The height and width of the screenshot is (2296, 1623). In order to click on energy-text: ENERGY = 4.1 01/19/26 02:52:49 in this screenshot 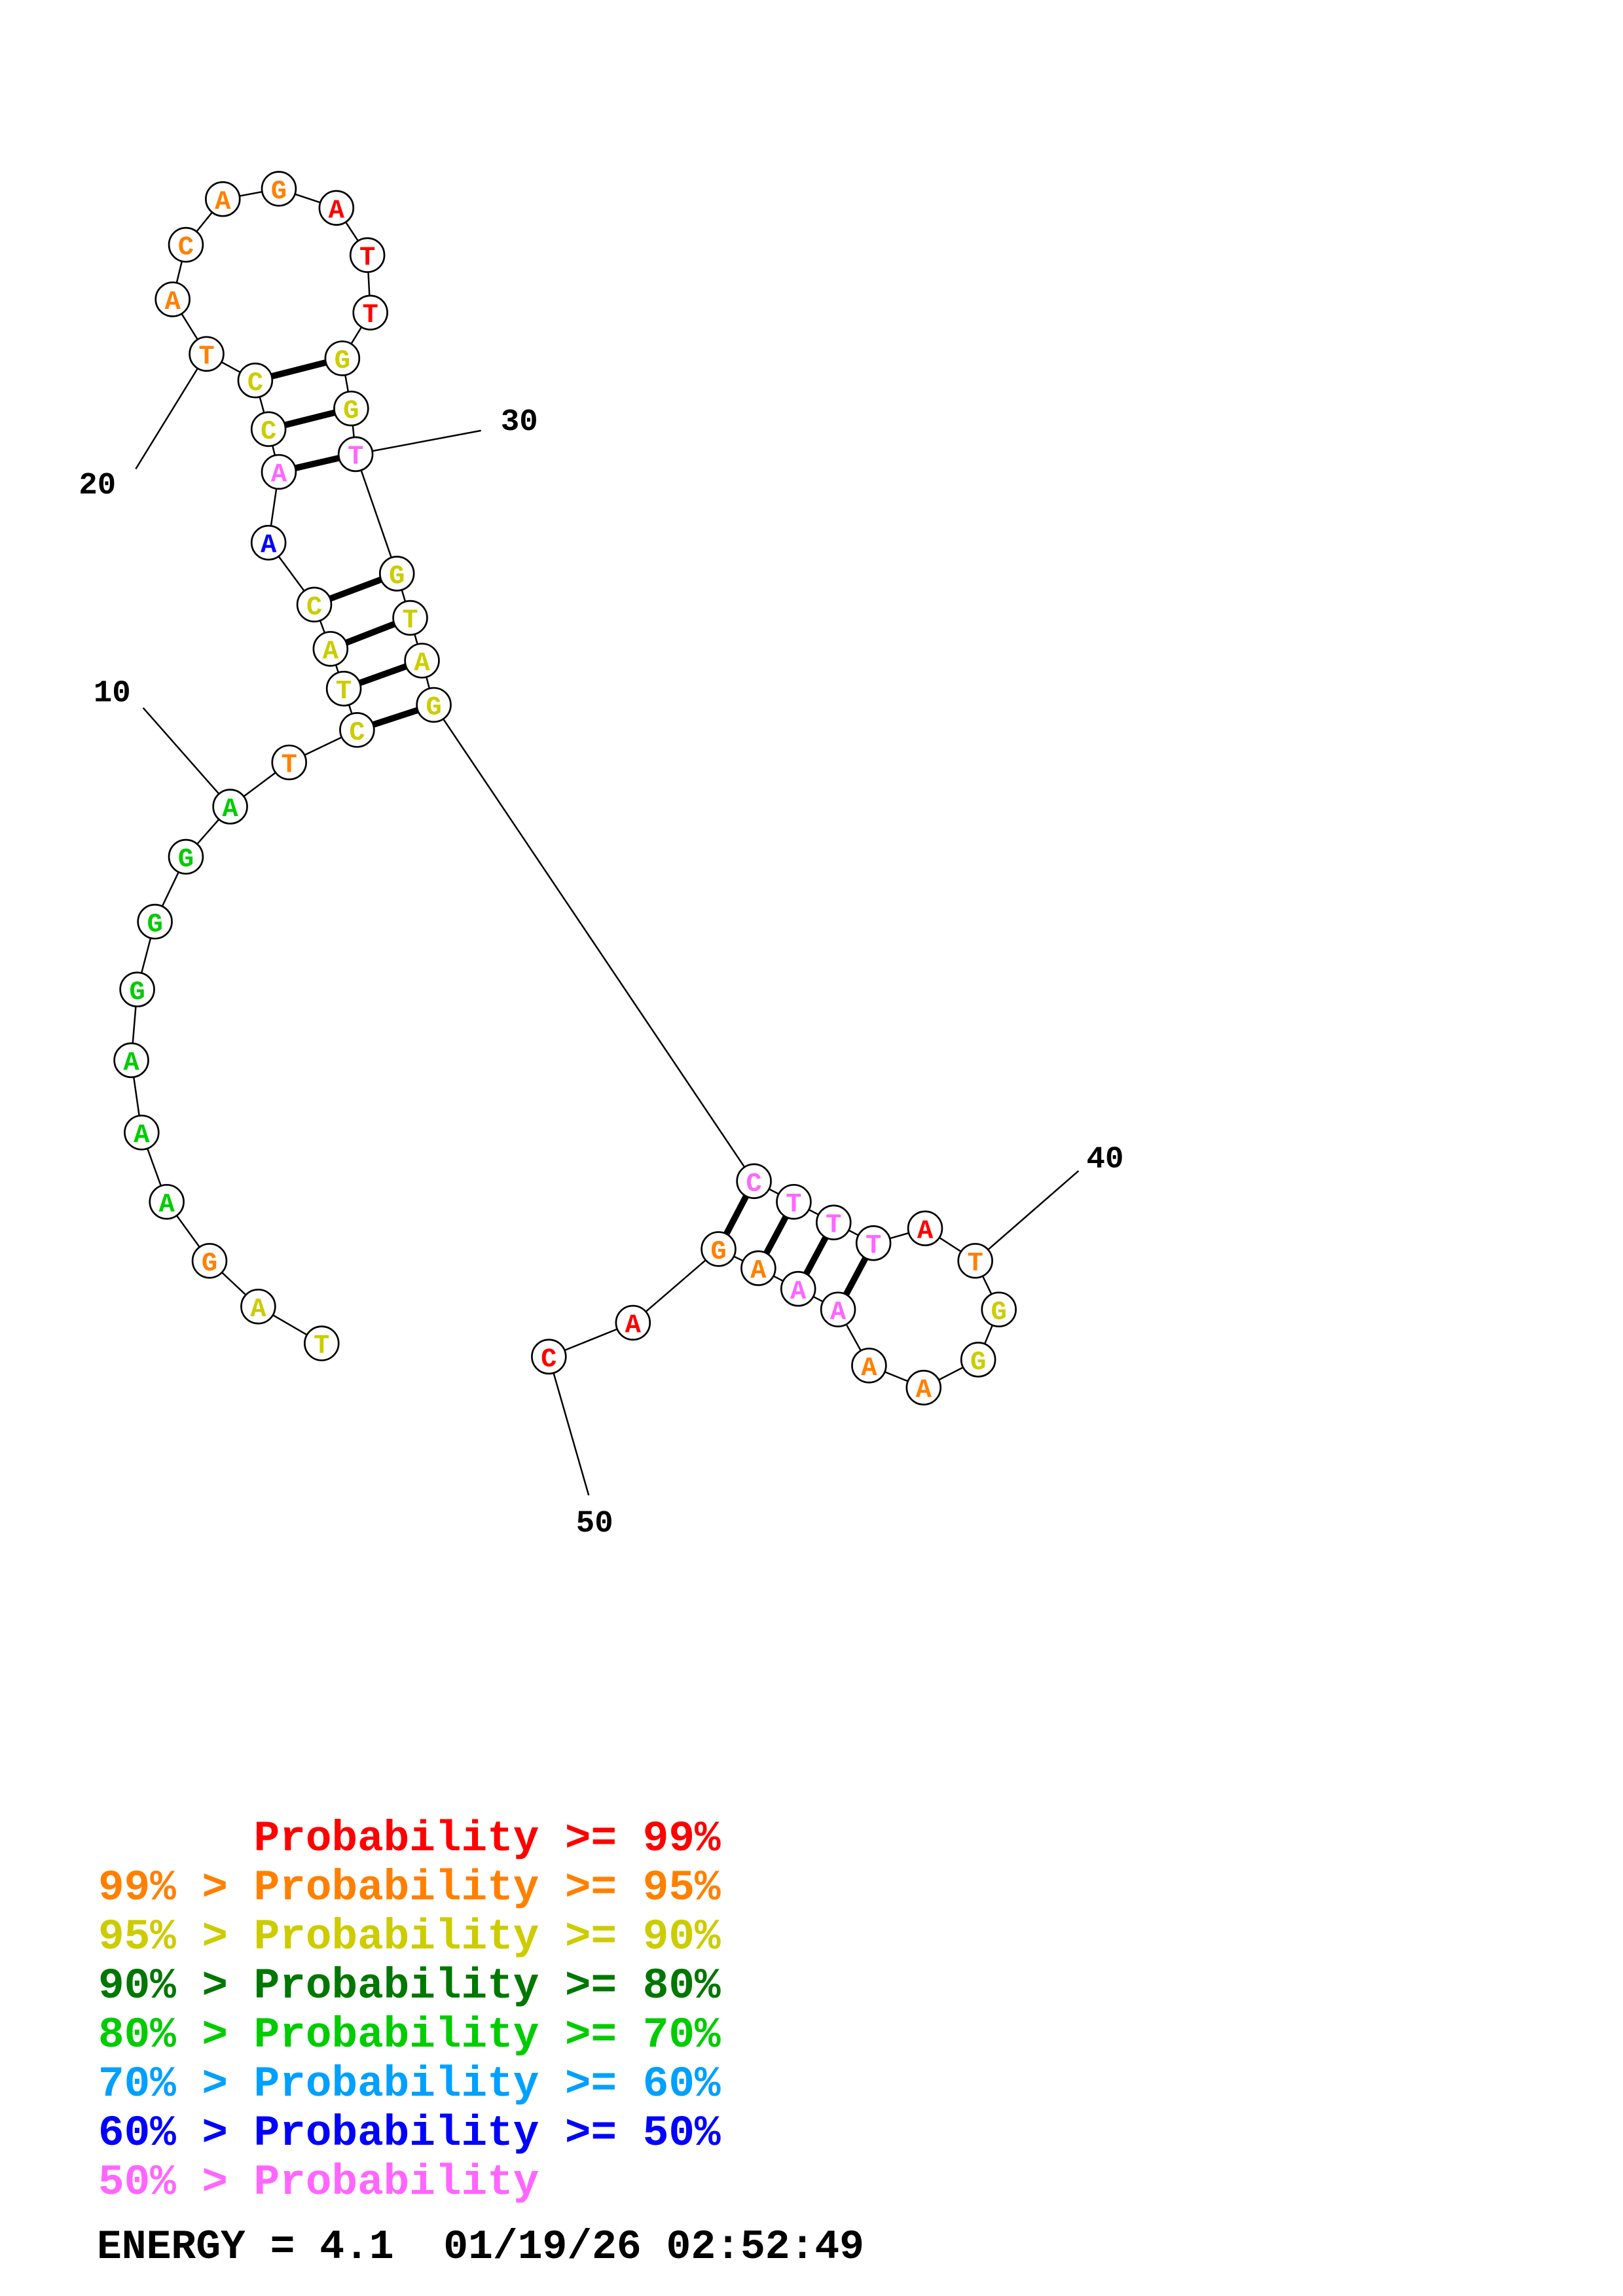, I will do `click(480, 2247)`.